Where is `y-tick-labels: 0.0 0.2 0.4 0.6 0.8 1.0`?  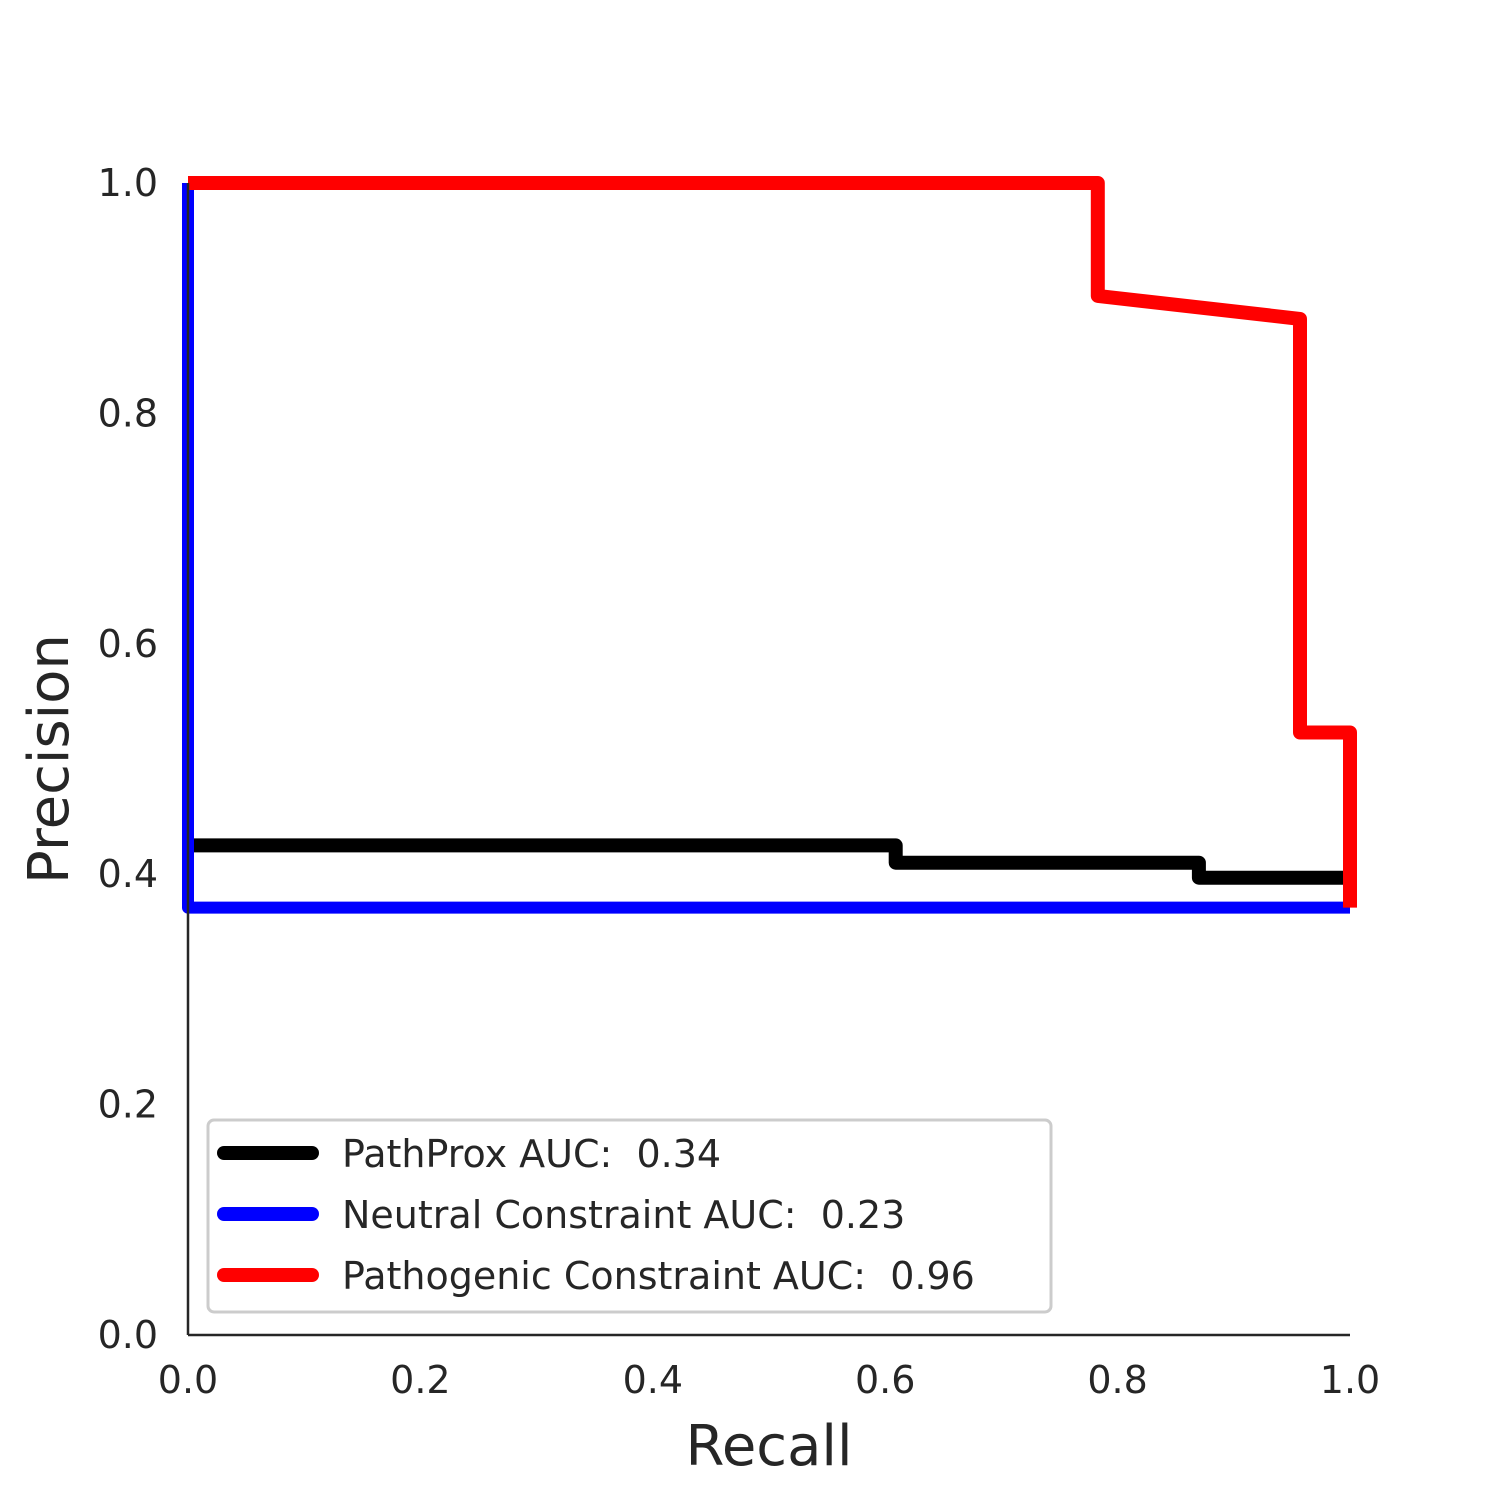
y-tick-labels: 0.0 0.2 0.4 0.6 0.8 1.0 is located at coordinates (128, 759).